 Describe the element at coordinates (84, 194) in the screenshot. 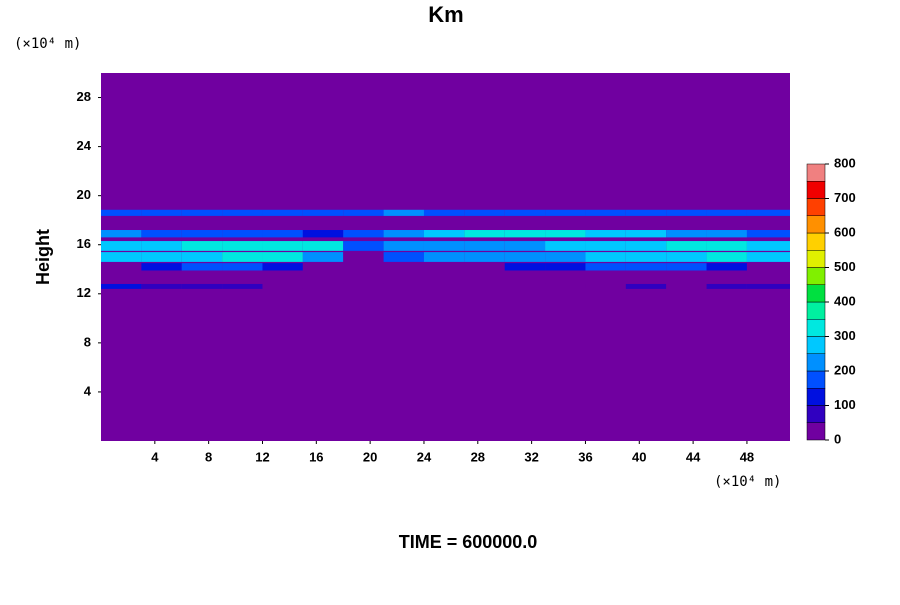

I see `y-tick-label: 20` at that location.